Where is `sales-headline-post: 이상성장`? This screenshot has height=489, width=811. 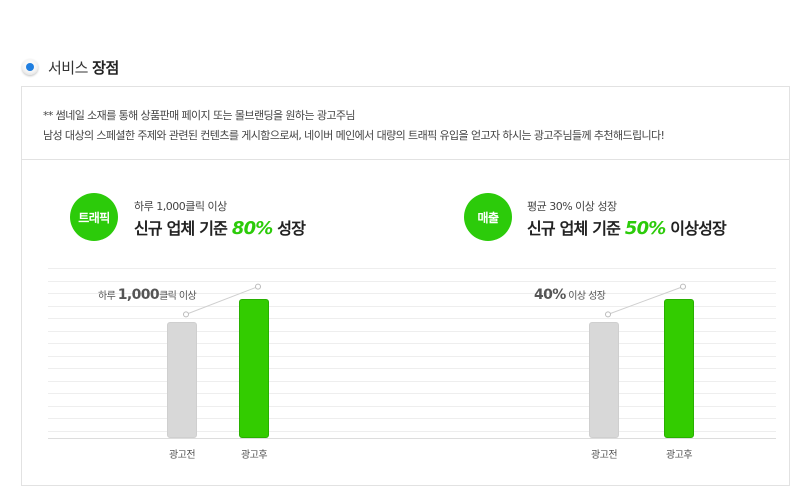 sales-headline-post: 이상성장 is located at coordinates (695, 228).